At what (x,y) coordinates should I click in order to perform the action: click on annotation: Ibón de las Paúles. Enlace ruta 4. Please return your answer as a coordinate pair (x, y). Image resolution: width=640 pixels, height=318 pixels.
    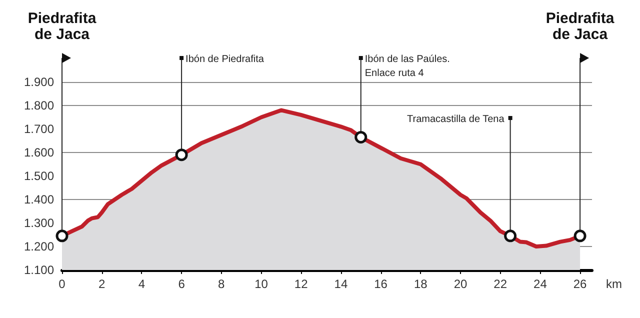
    Looking at the image, I should click on (407, 66).